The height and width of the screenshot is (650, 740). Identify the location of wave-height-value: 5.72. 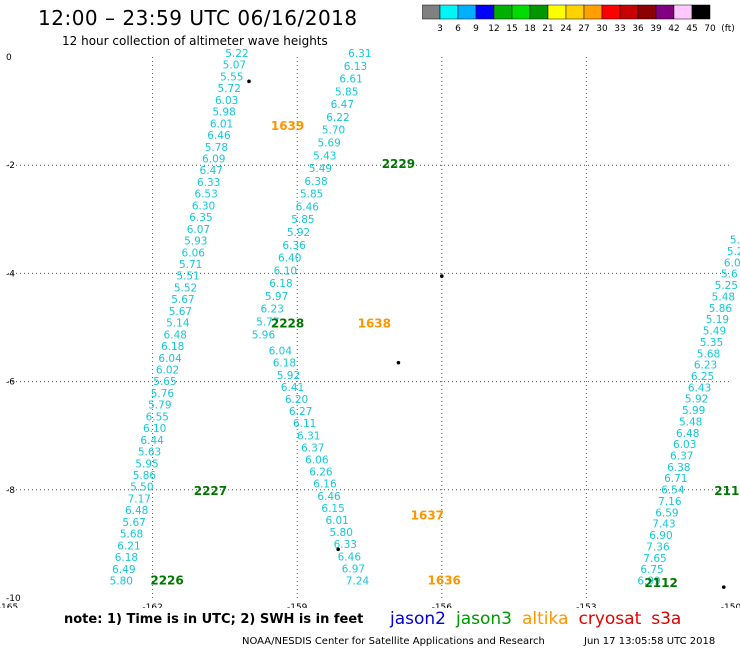
(229, 89).